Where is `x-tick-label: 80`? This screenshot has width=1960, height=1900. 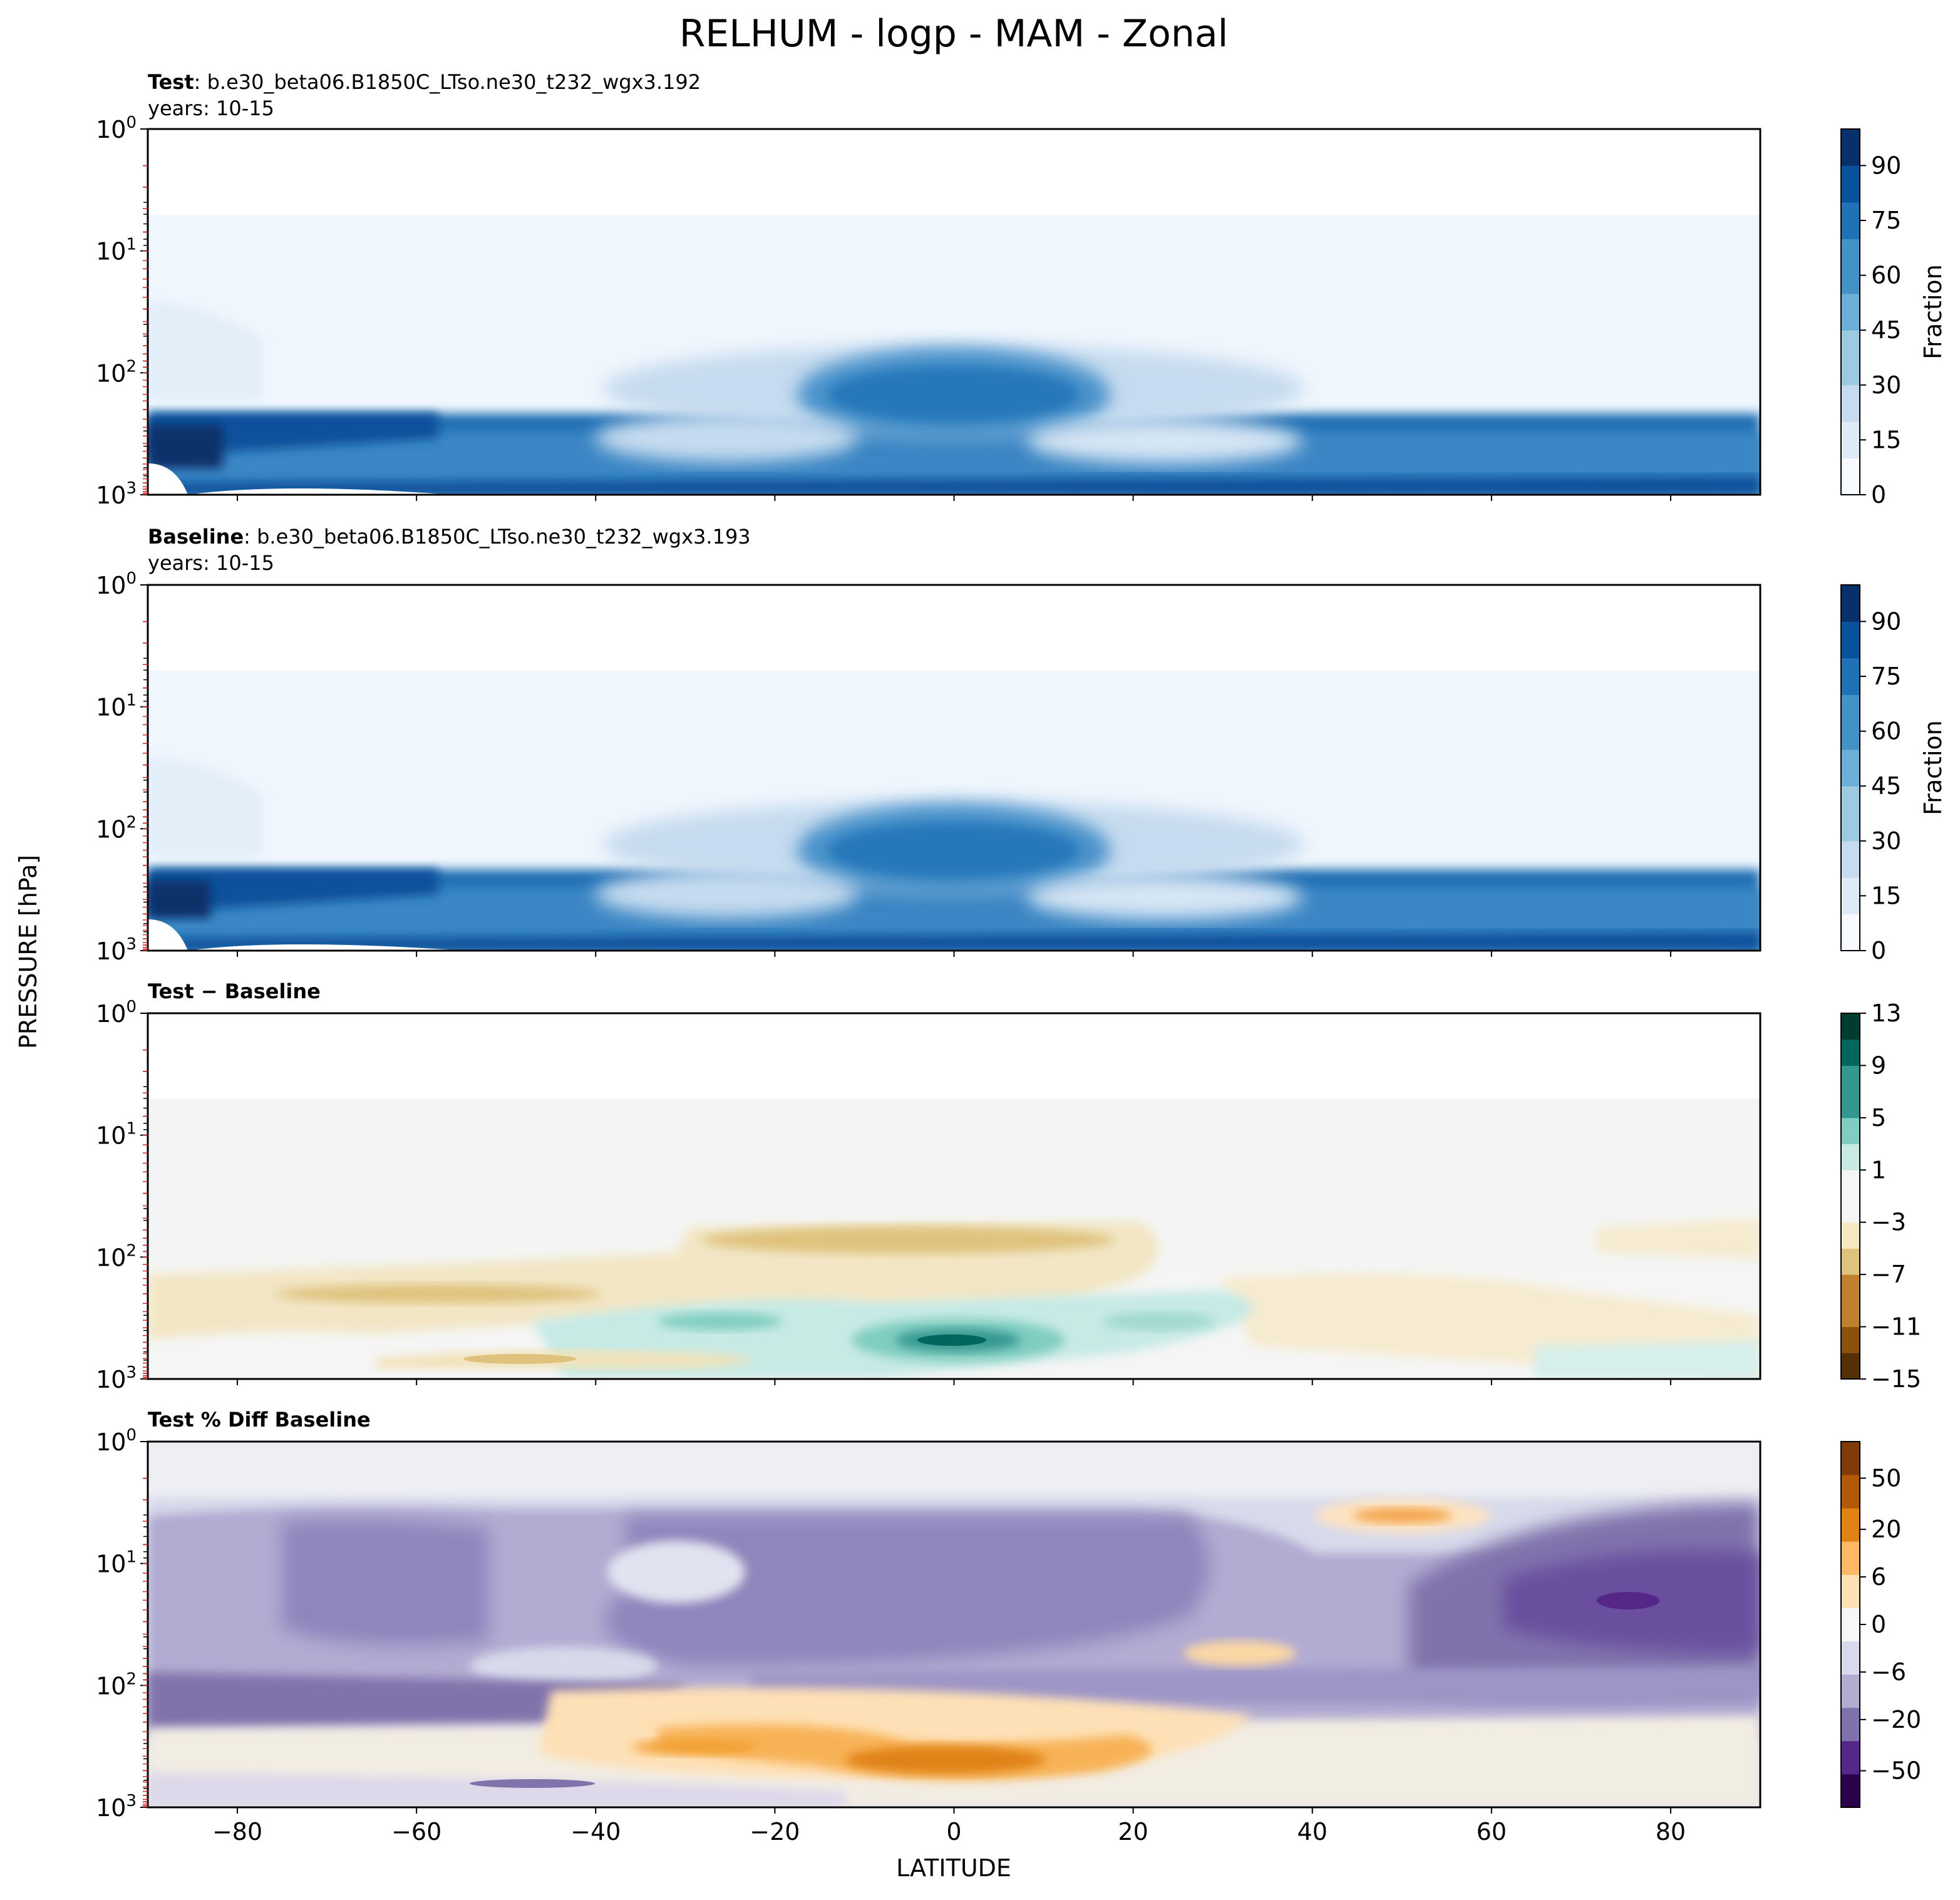
x-tick-label: 80 is located at coordinates (1671, 1832).